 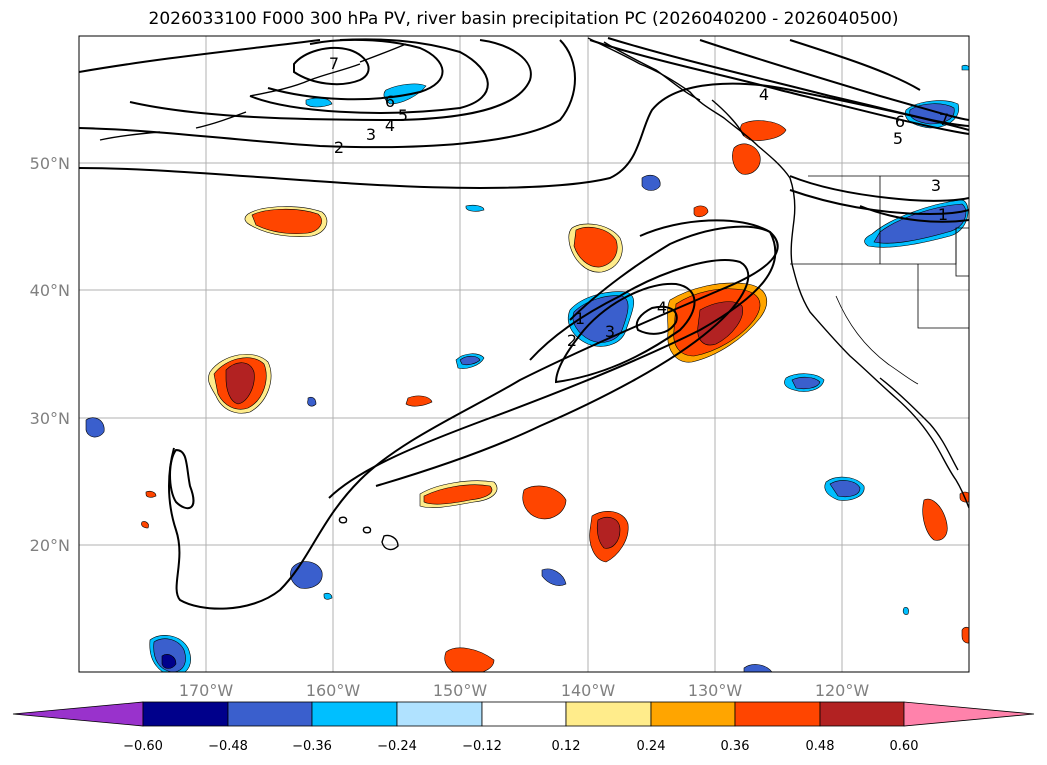 I want to click on lon-label-160w: 160°W, so click(x=333, y=690).